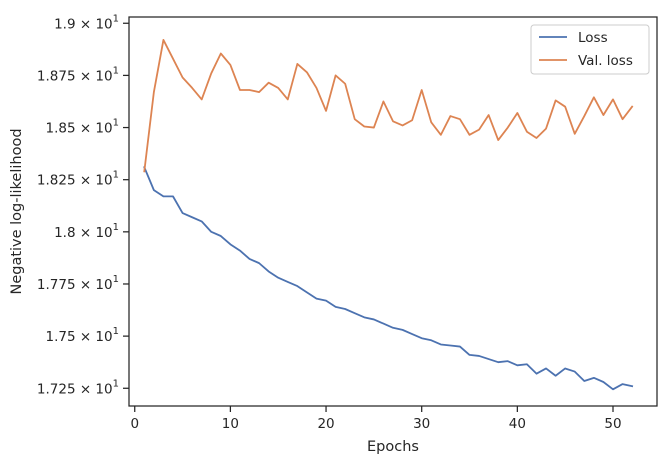  What do you see at coordinates (134, 424) in the screenshot?
I see `x-tick-label: 0` at bounding box center [134, 424].